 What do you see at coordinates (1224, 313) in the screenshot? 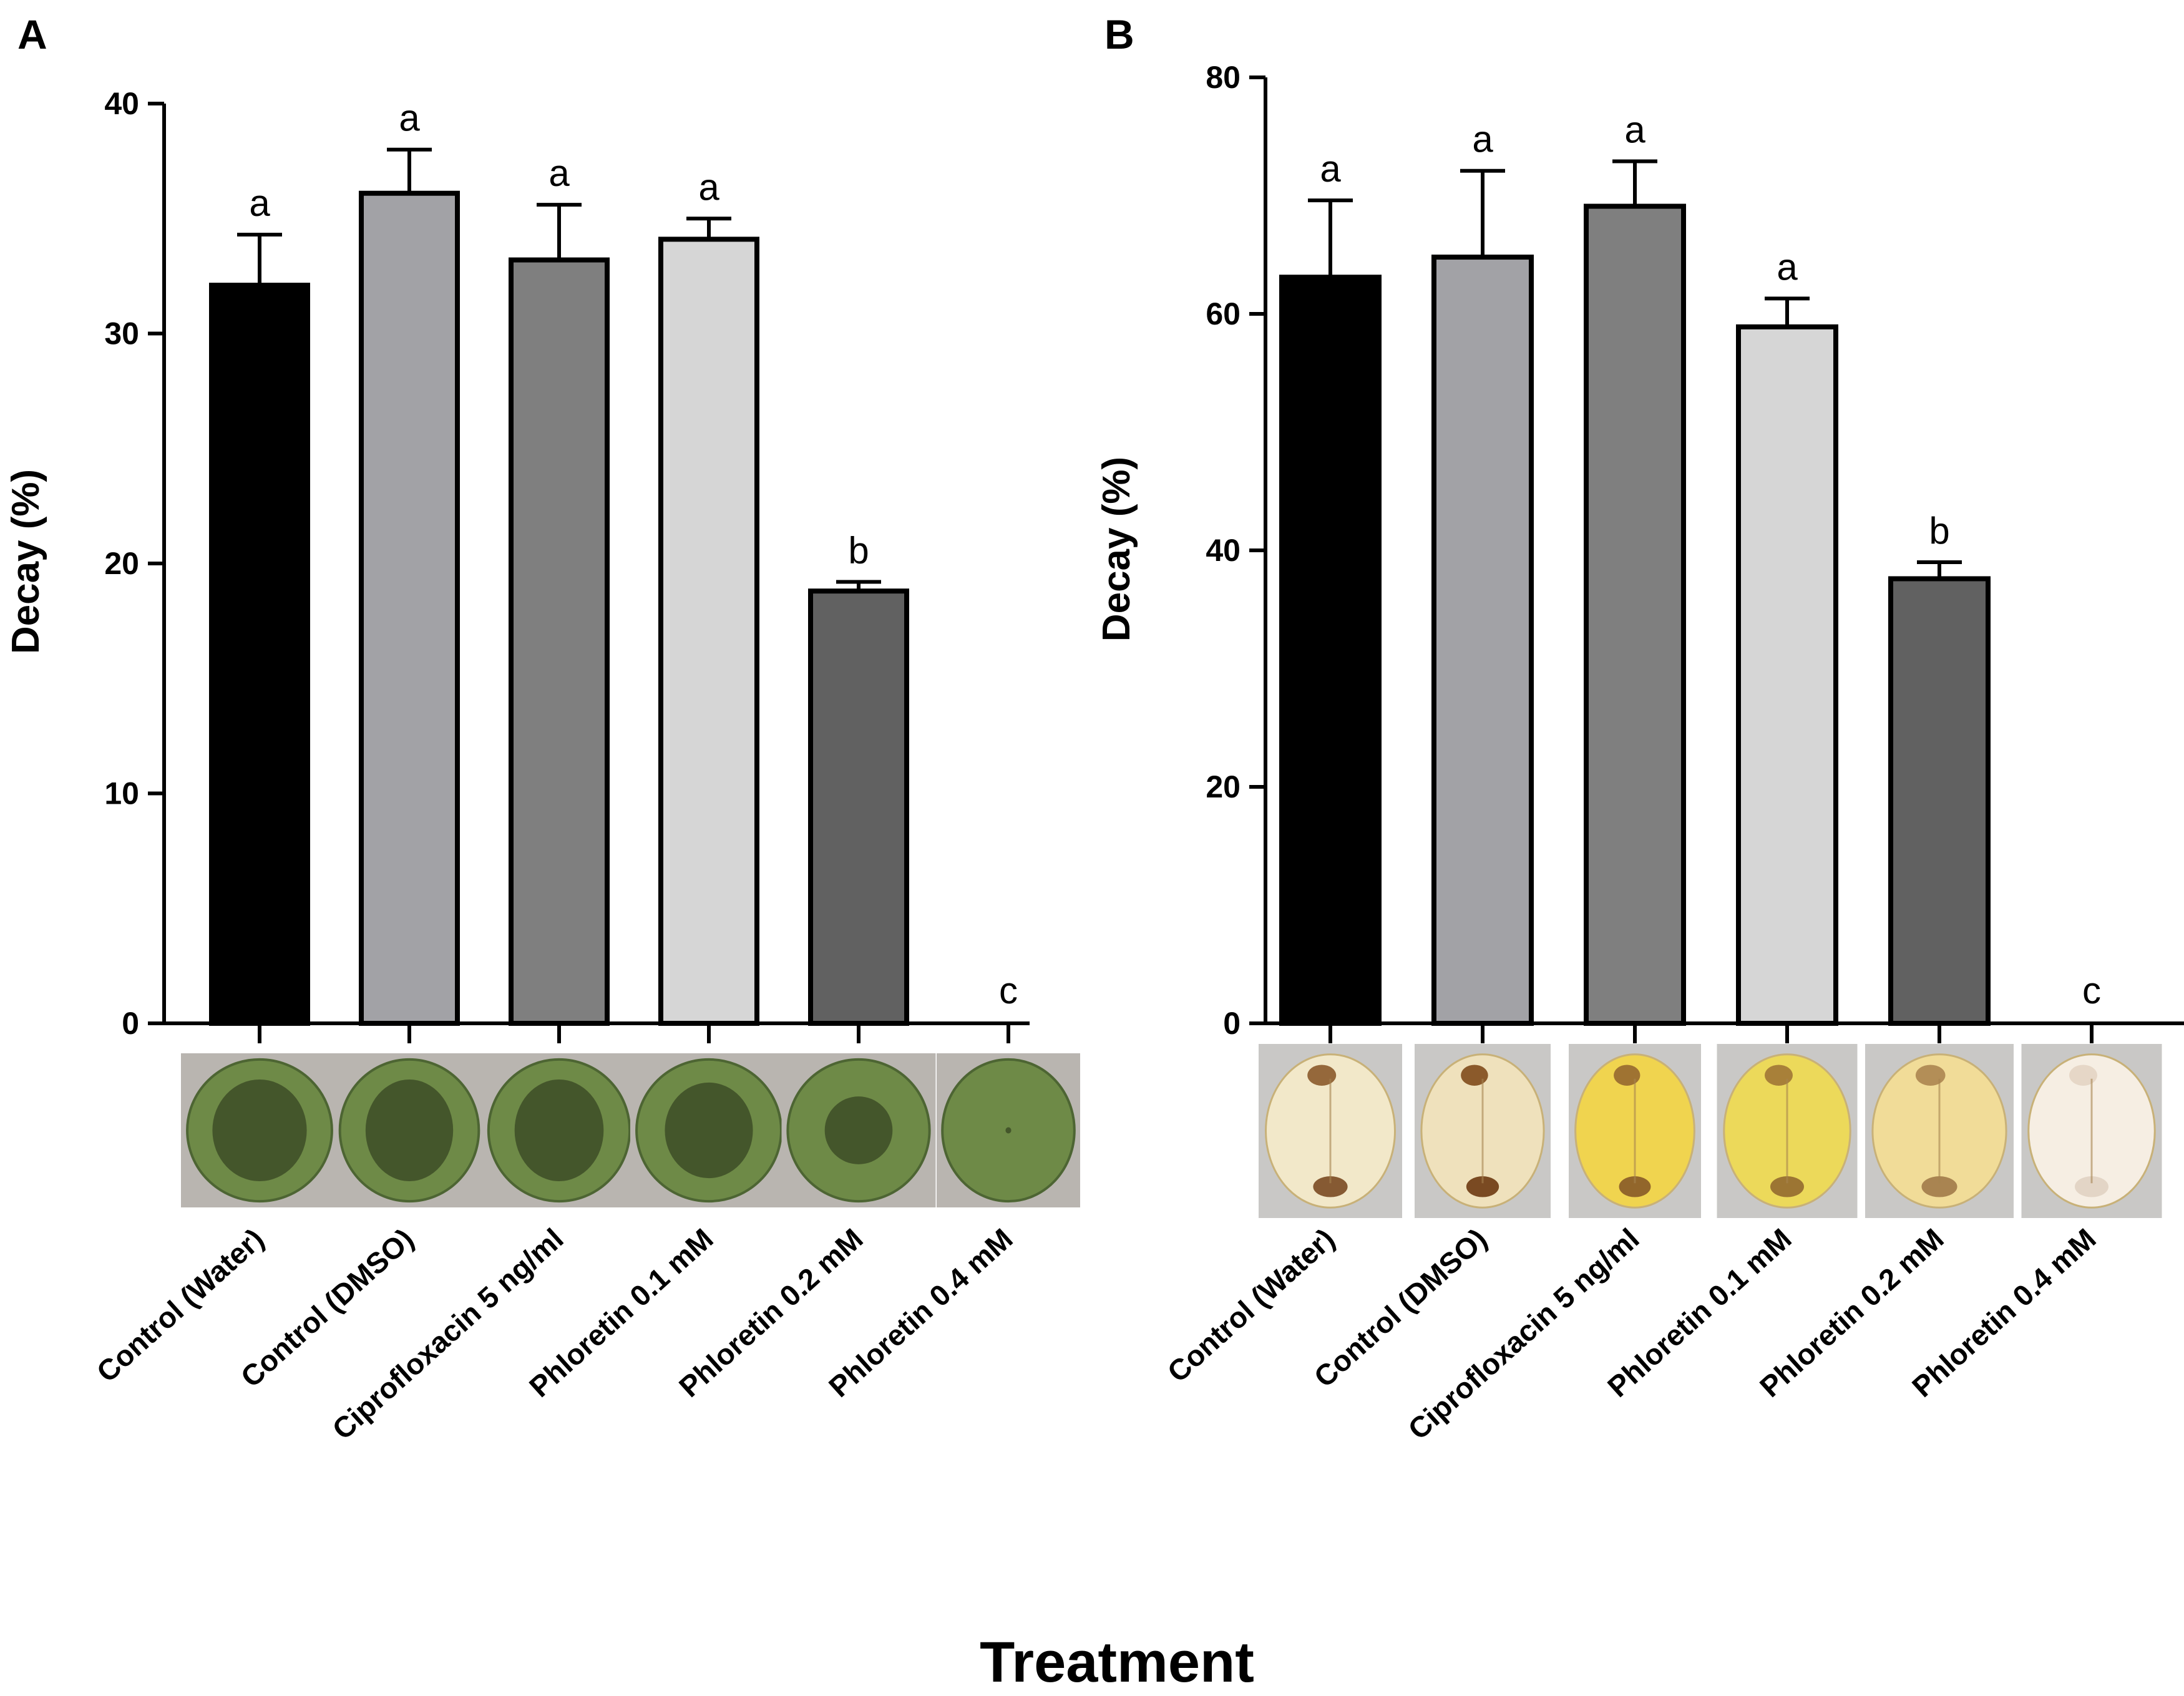
I see `y-tick-label: 60` at bounding box center [1224, 313].